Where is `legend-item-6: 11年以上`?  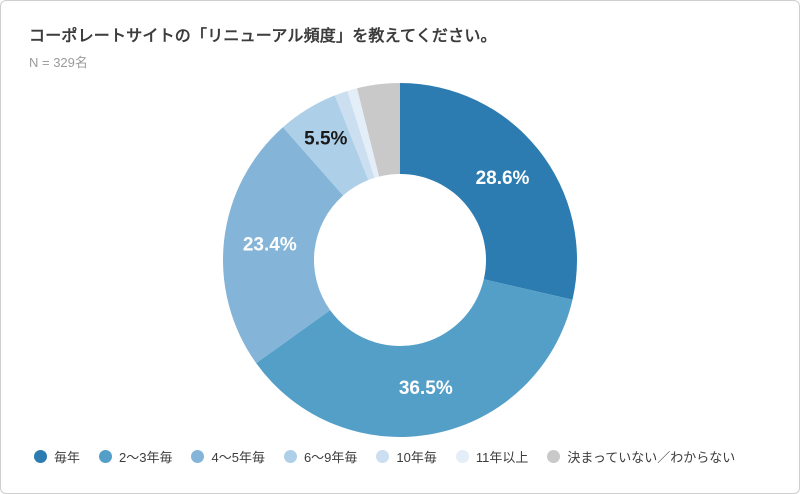
legend-item-6: 11年以上 is located at coordinates (492, 456).